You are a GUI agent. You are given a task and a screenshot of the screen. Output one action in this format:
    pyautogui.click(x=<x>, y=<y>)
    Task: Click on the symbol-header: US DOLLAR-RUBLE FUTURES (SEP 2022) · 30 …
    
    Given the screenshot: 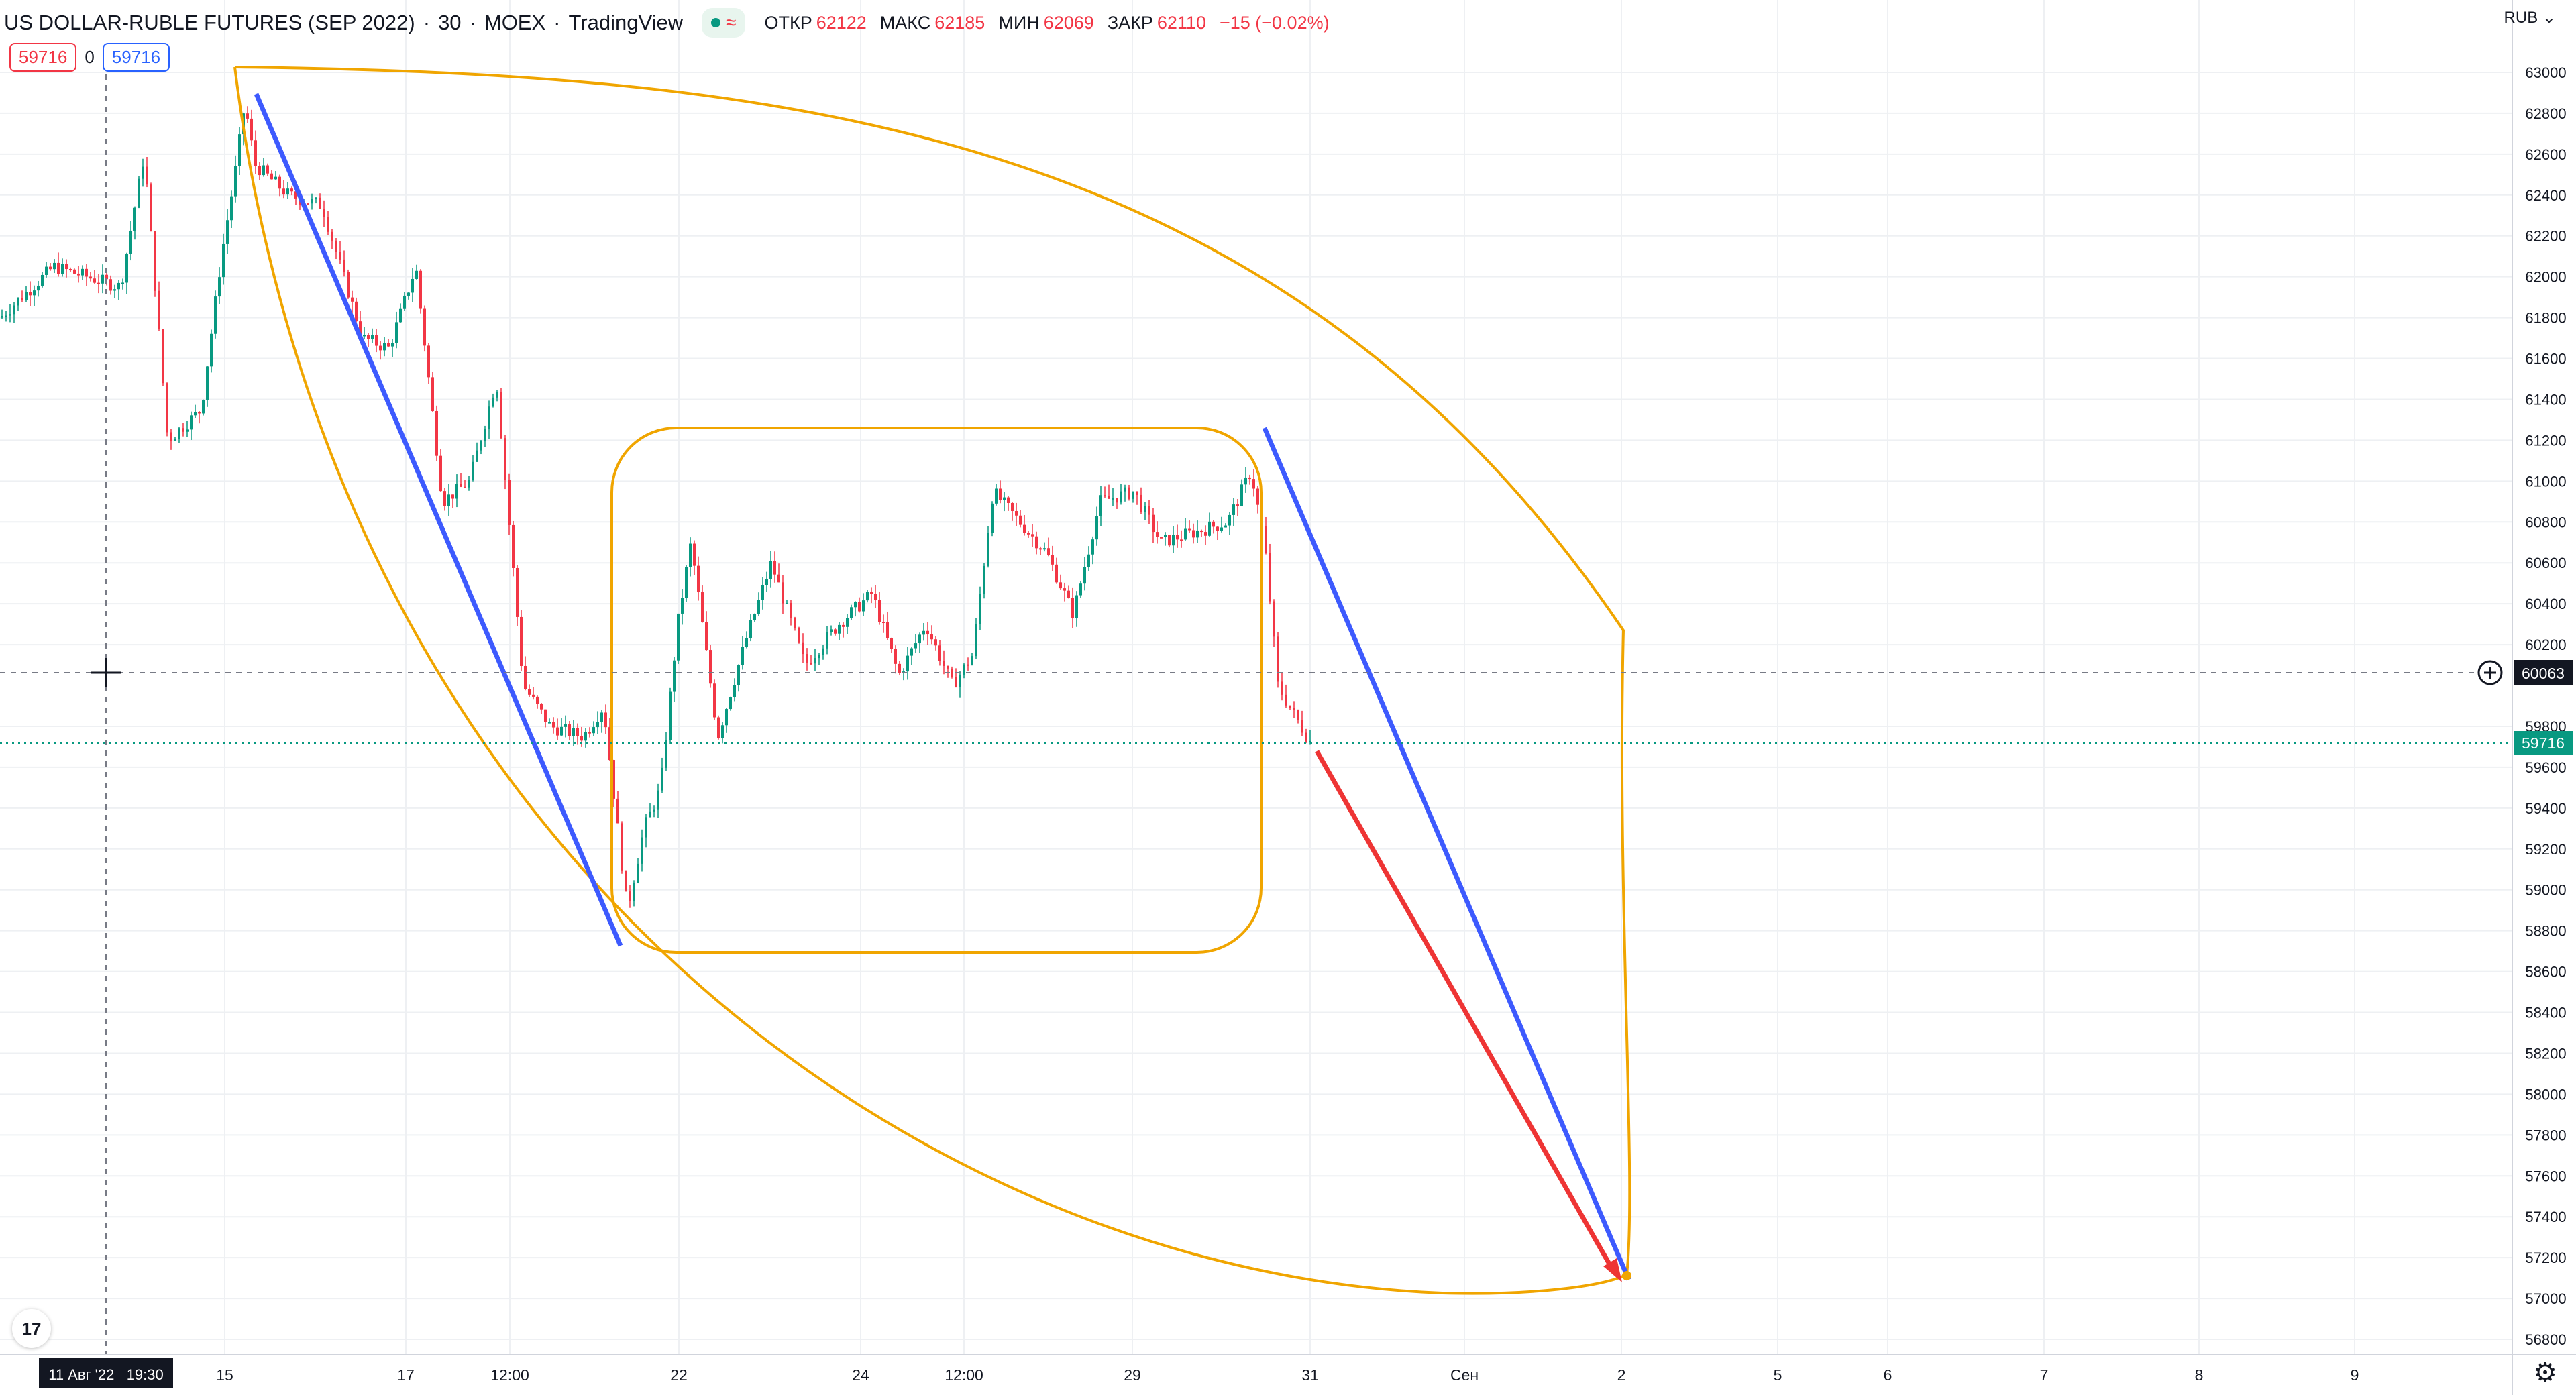 What is the action you would take?
    pyautogui.click(x=671, y=22)
    